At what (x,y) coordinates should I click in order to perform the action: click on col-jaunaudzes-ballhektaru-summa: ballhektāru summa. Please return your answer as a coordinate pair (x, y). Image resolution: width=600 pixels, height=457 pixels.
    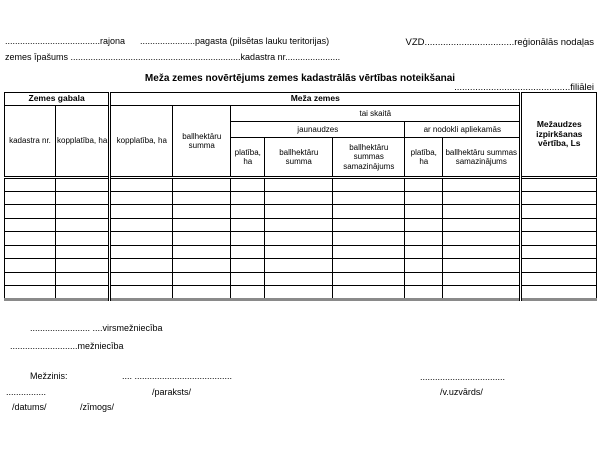
    Looking at the image, I should click on (299, 157).